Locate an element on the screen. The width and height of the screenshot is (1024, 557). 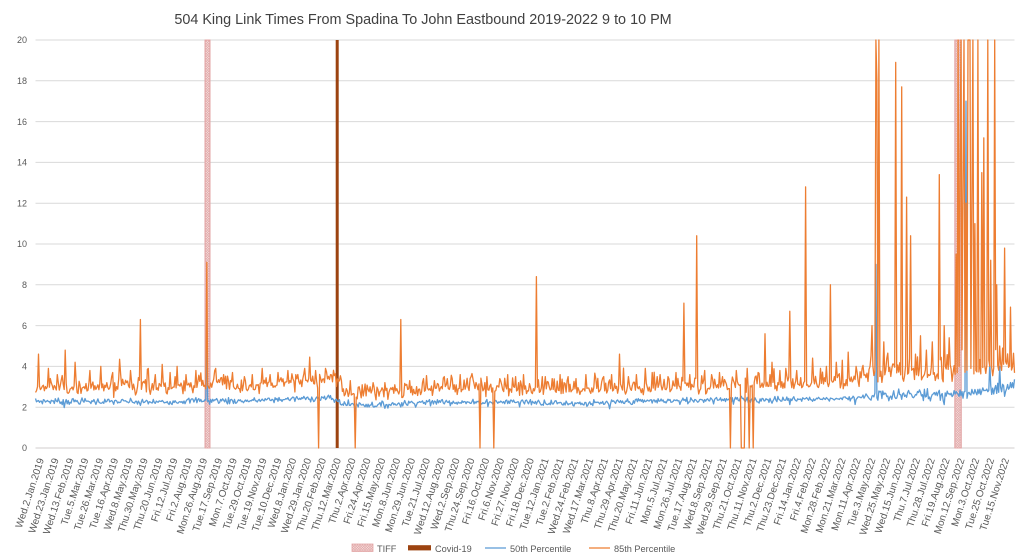
svg-text: 2 is located at coordinates (24, 407).